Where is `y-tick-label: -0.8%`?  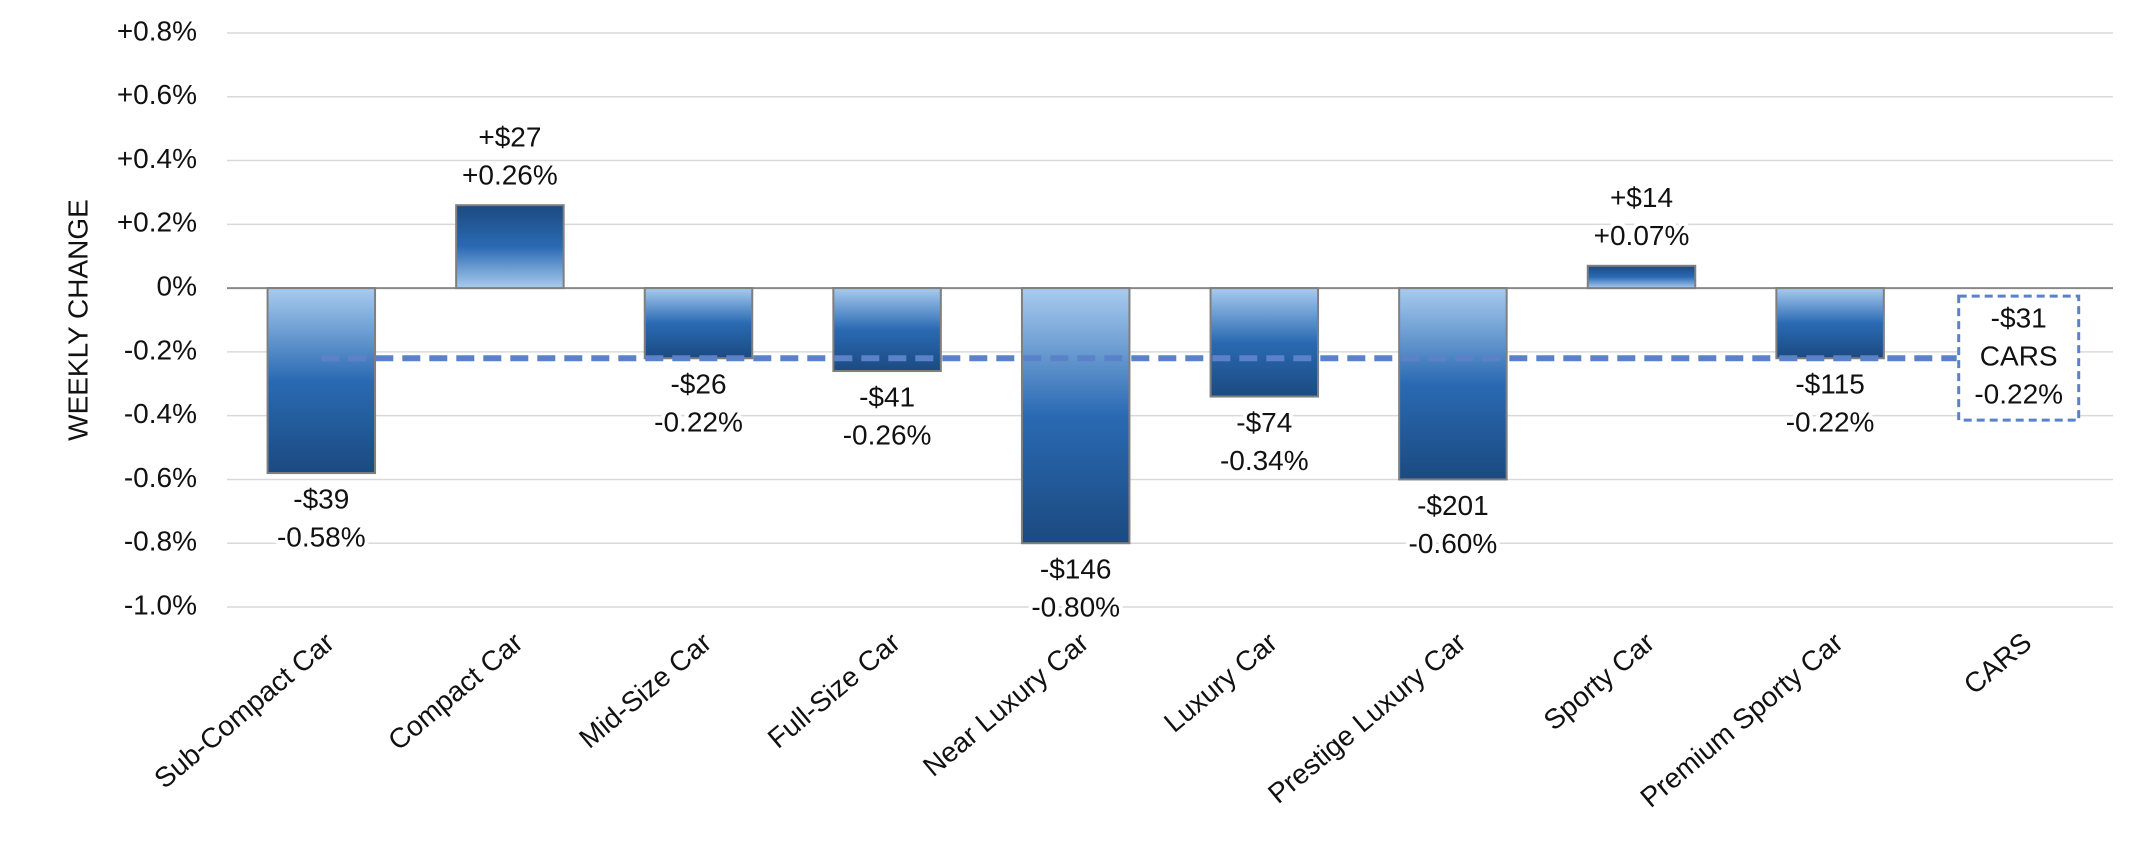 y-tick-label: -0.8% is located at coordinates (160, 541).